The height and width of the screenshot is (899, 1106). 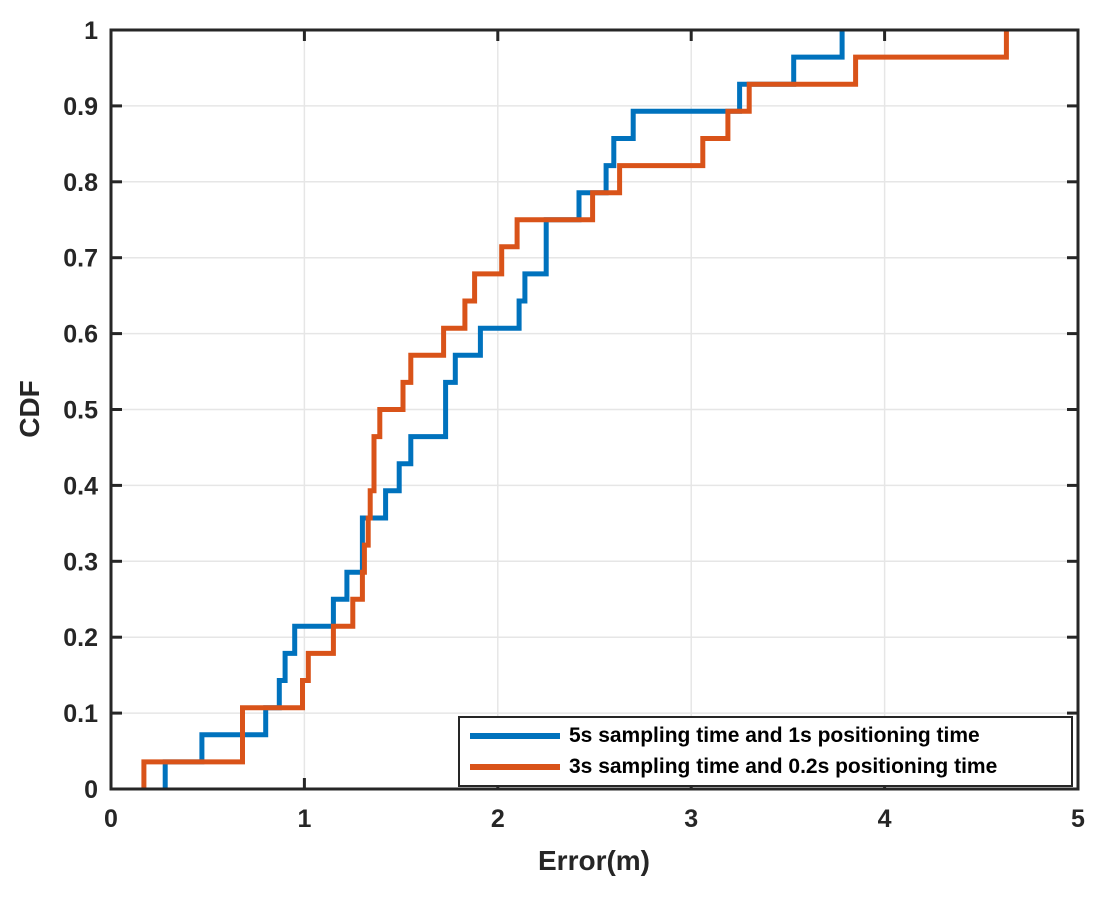 What do you see at coordinates (80, 259) in the screenshot?
I see `y-tick-label: 0.7` at bounding box center [80, 259].